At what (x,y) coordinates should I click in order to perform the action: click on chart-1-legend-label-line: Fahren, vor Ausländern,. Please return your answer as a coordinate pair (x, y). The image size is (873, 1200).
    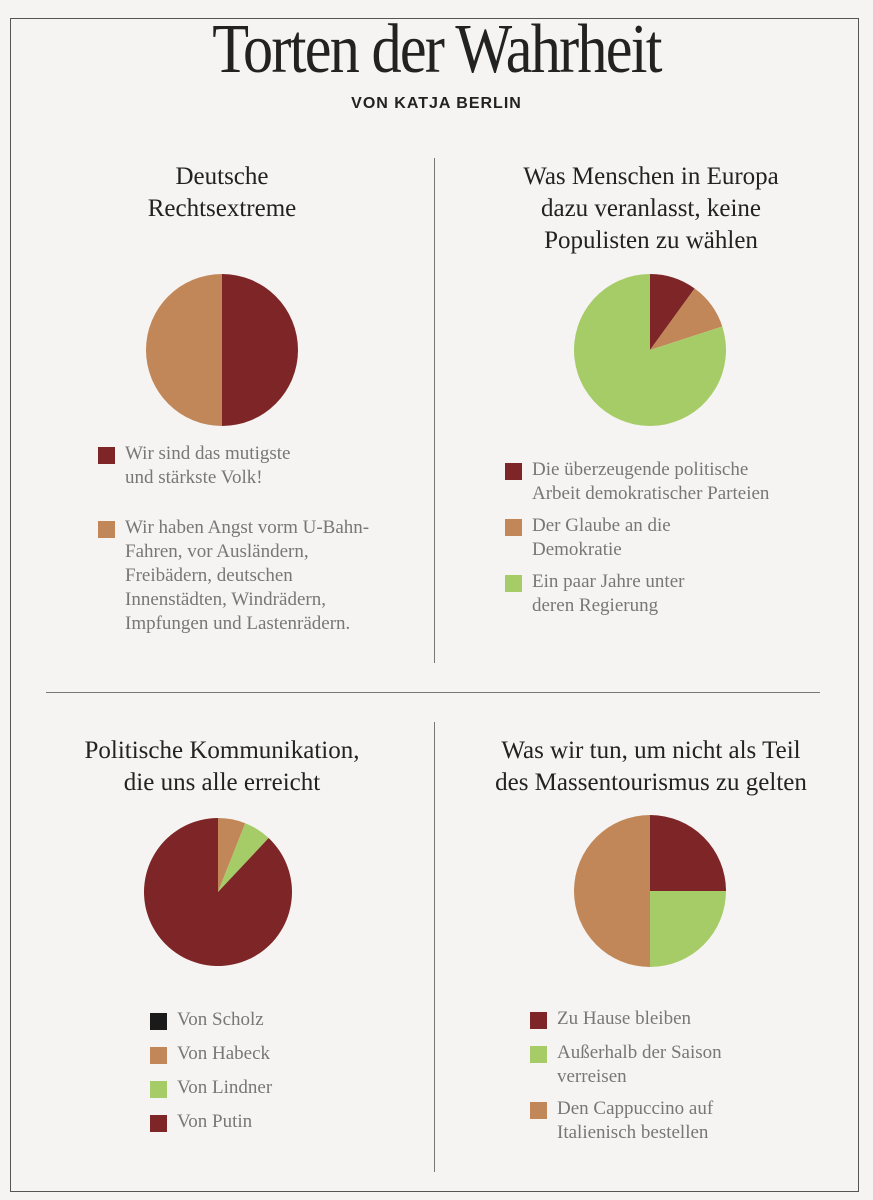
    Looking at the image, I should click on (217, 551).